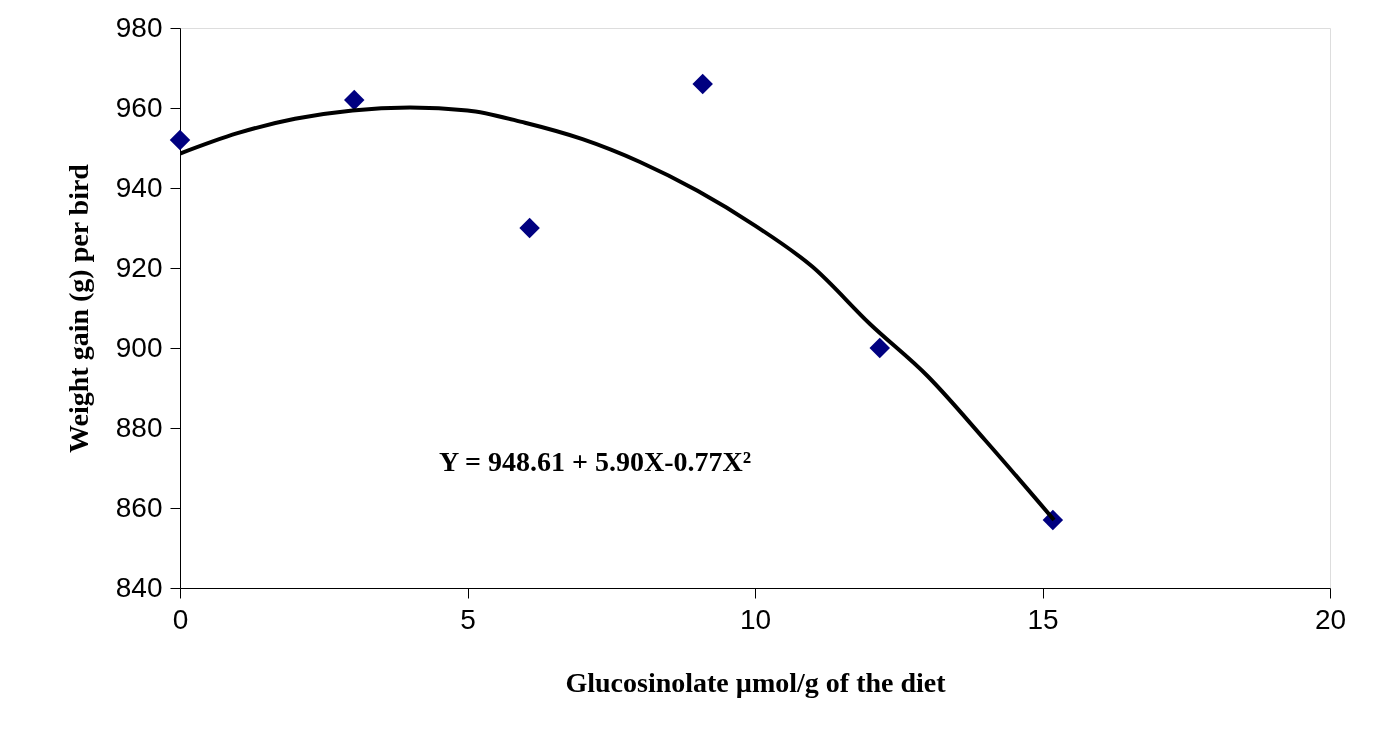 This screenshot has width=1384, height=752. What do you see at coordinates (755, 619) in the screenshot?
I see `x-tick-label: 10` at bounding box center [755, 619].